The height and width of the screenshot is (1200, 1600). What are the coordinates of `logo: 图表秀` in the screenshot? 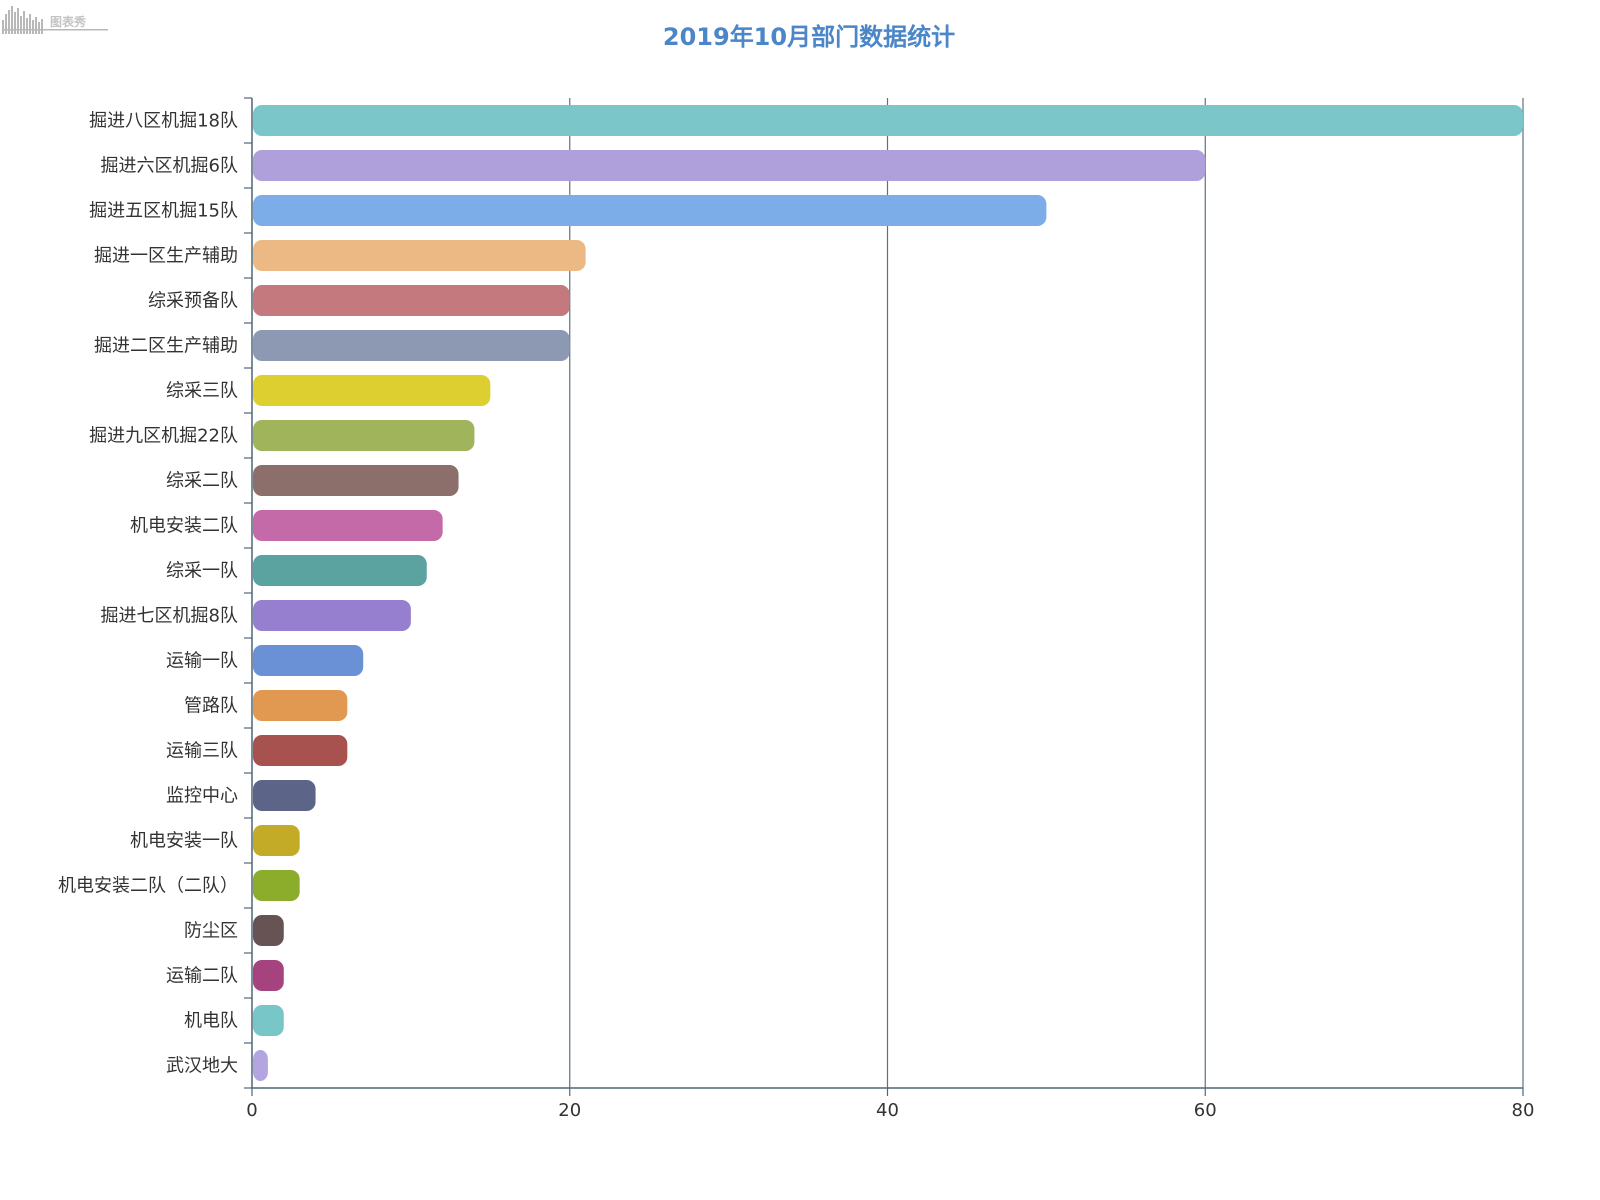 It's located at (55, 20).